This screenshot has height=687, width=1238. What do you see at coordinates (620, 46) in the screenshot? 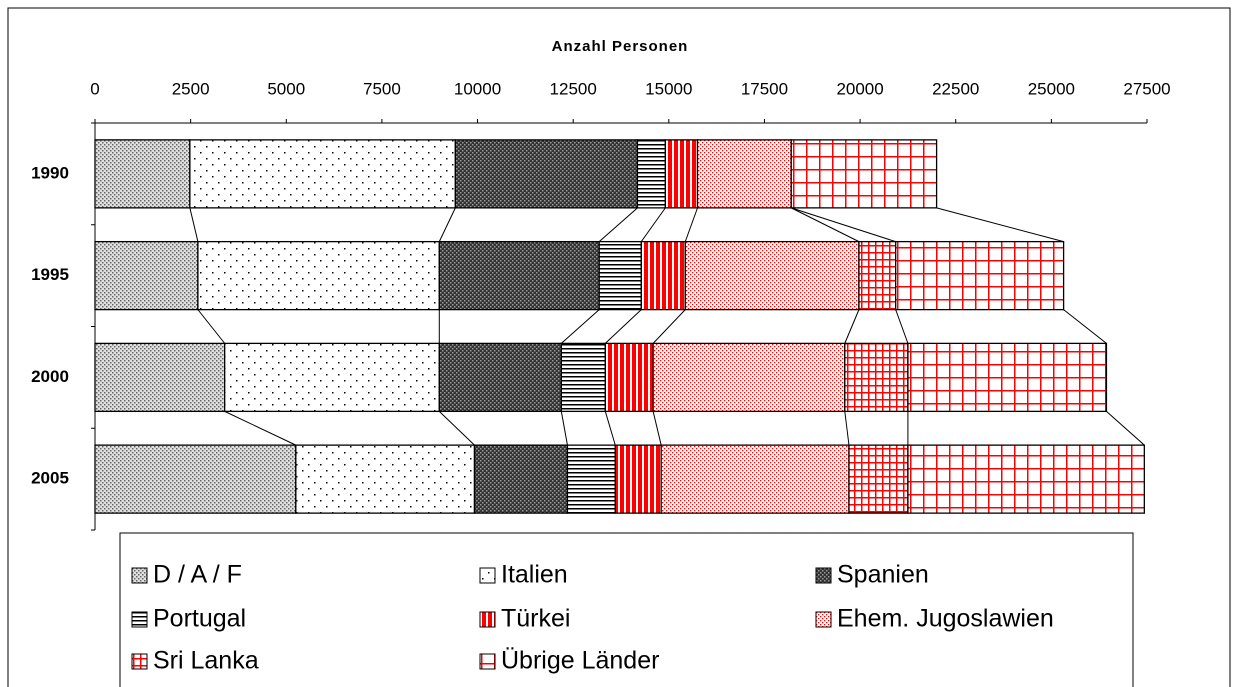
I see `axis-title: Anzahl Personen` at bounding box center [620, 46].